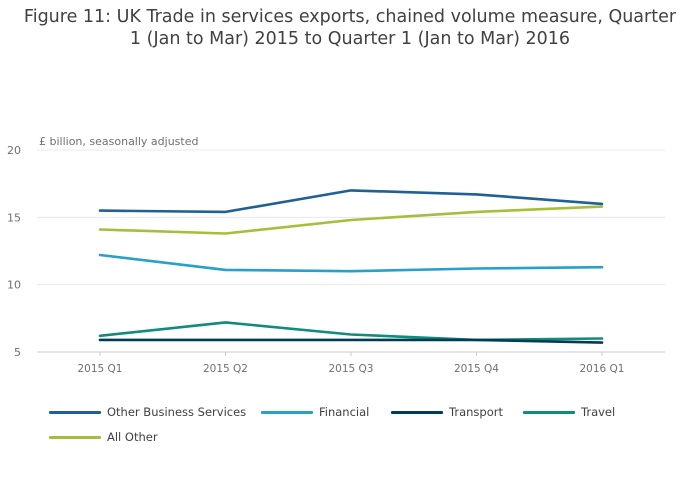 The height and width of the screenshot is (502, 700). Describe the element at coordinates (350, 369) in the screenshot. I see `x-tick-label: 2015 Q3` at that location.